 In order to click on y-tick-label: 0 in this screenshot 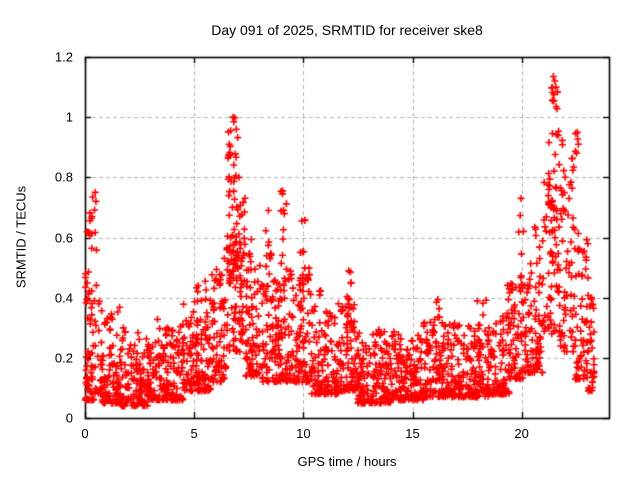, I will do `click(69, 418)`.